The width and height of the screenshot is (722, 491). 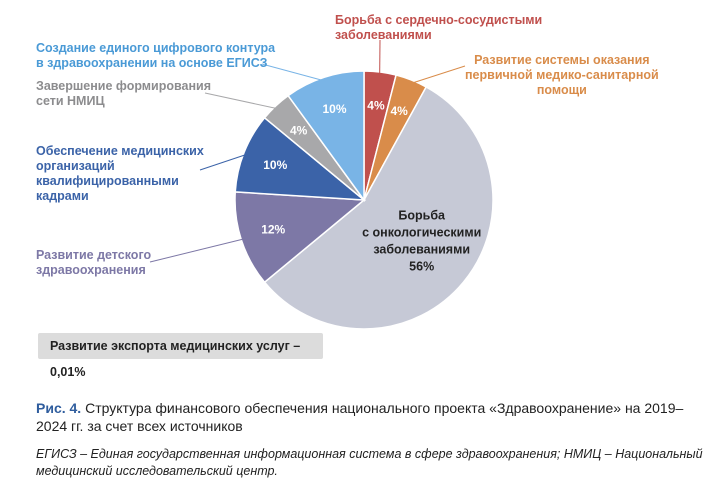 What do you see at coordinates (334, 109) in the screenshot?
I see `slice-value-6: 10%` at bounding box center [334, 109].